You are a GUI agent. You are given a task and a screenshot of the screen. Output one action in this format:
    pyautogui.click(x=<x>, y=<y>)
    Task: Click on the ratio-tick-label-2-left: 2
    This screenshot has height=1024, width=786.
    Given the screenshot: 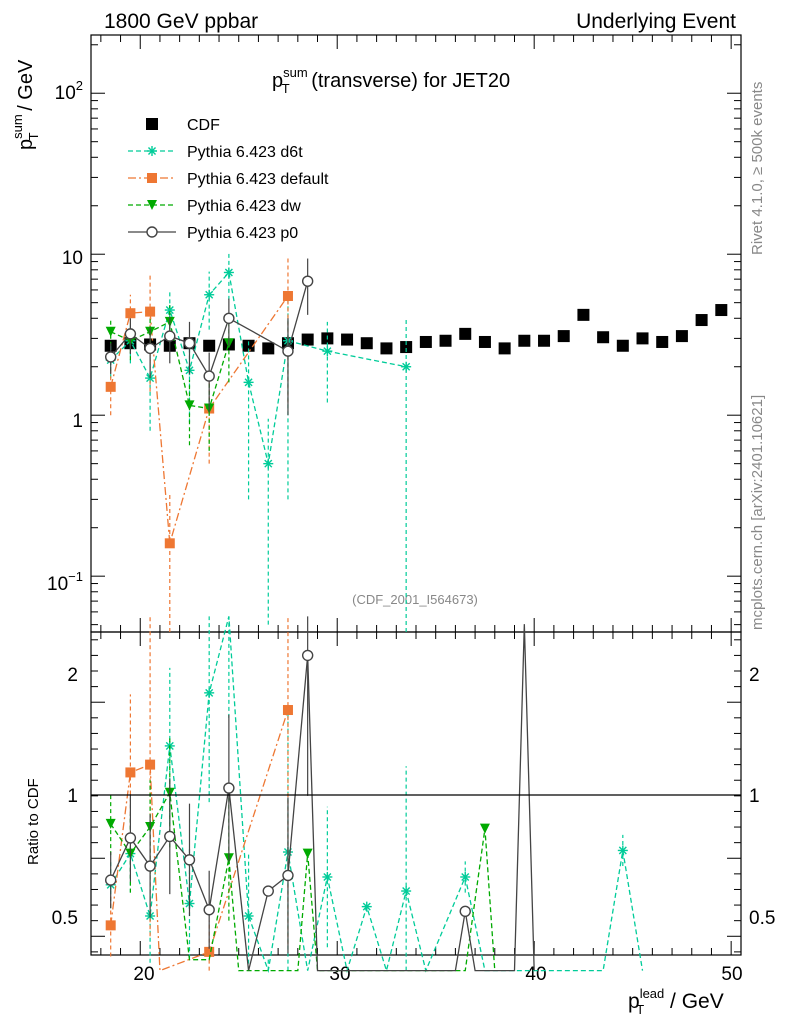 What is the action you would take?
    pyautogui.click(x=72, y=675)
    